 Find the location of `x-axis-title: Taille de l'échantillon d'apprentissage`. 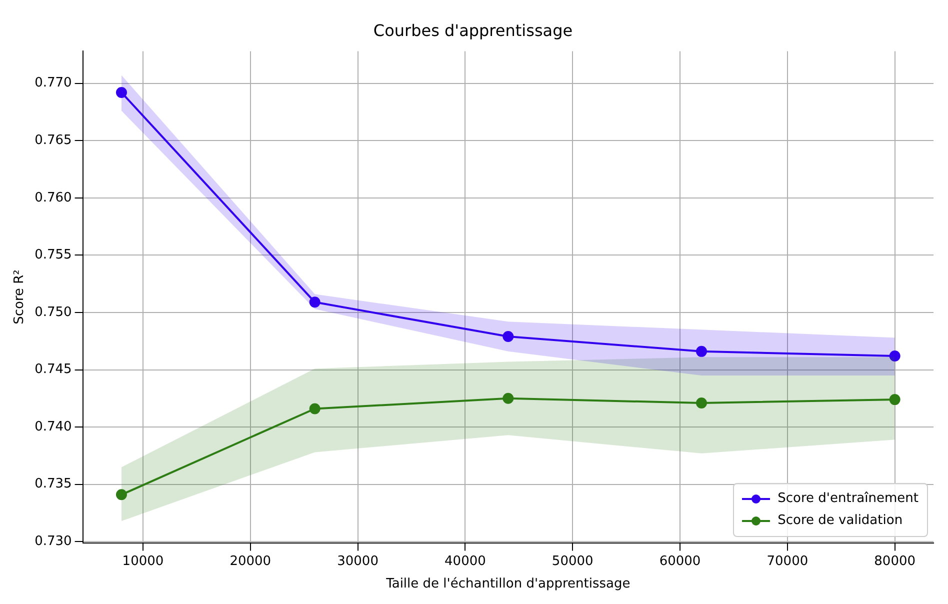

x-axis-title: Taille de l'échantillon d'apprentissage is located at coordinates (507, 584).